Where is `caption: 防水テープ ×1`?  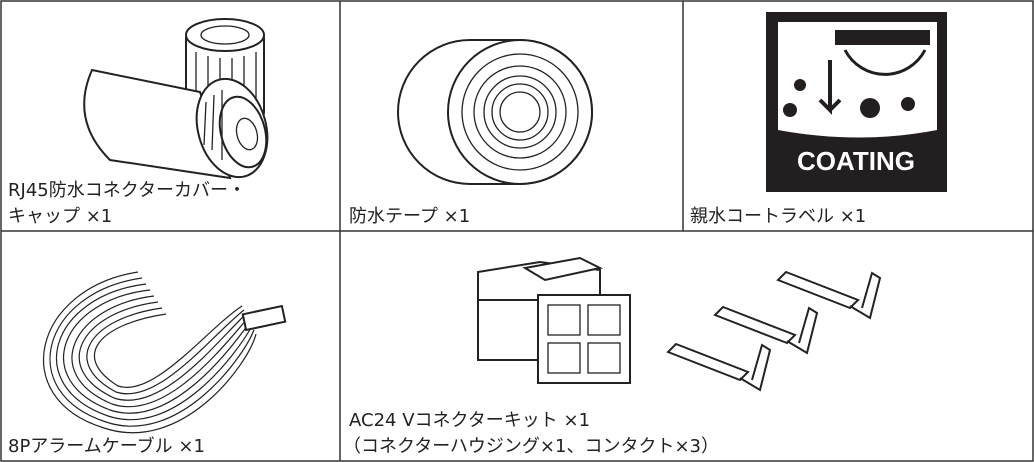
caption: 防水テープ ×1 is located at coordinates (409, 216).